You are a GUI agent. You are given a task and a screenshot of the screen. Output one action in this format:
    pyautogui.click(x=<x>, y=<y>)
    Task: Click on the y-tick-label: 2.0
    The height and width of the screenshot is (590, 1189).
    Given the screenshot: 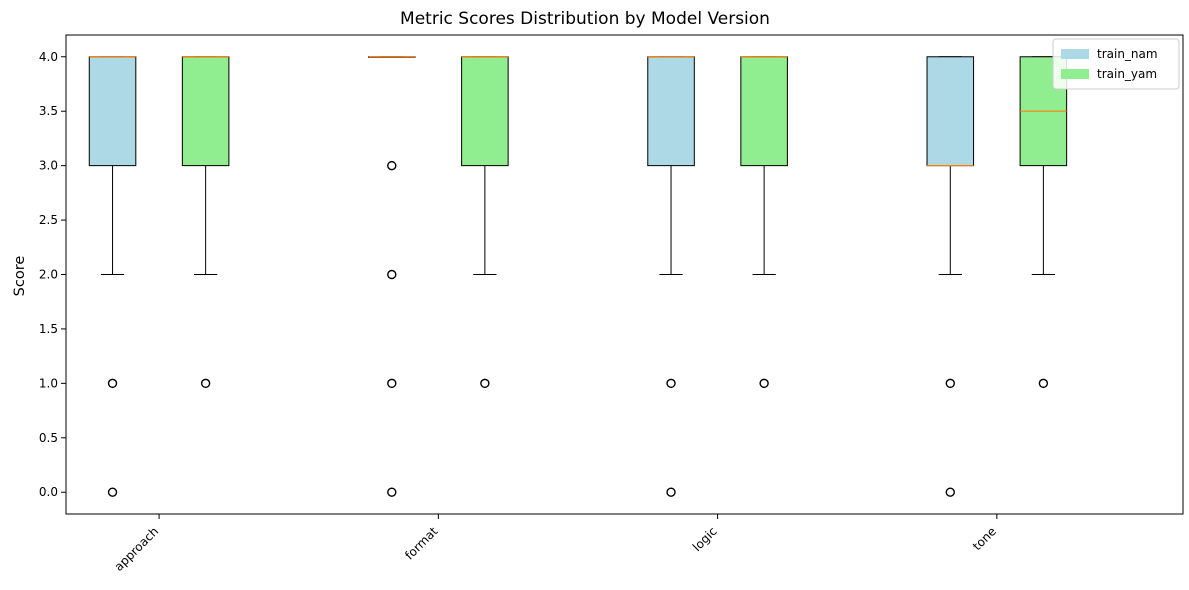 What is the action you would take?
    pyautogui.click(x=48, y=275)
    